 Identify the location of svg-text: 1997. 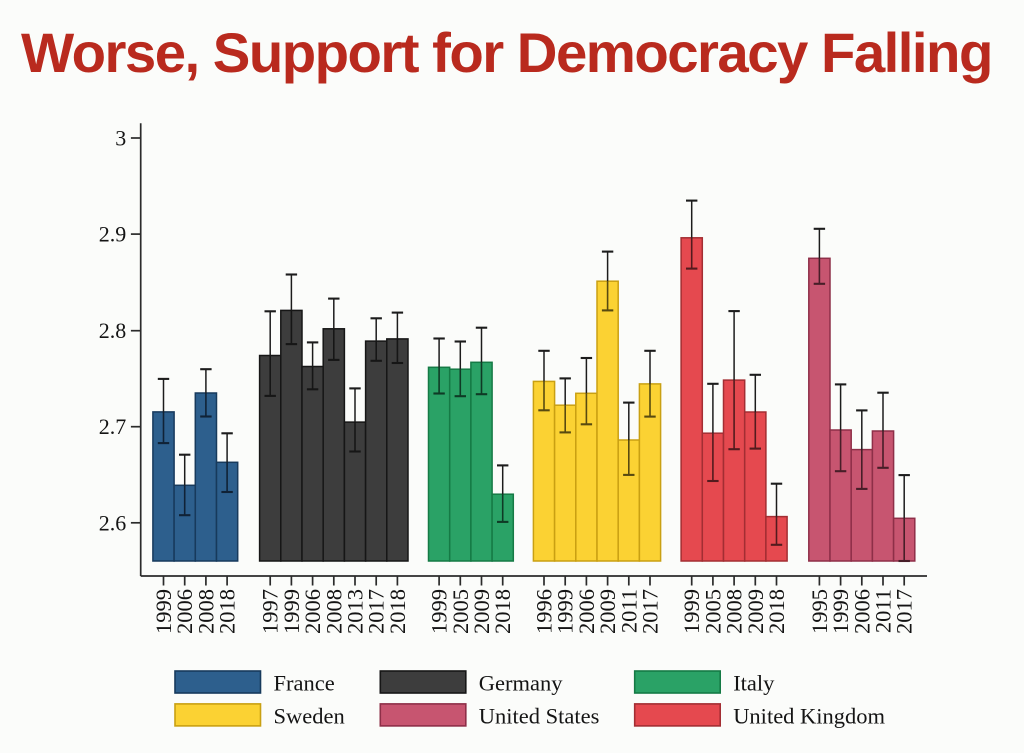
(270, 611).